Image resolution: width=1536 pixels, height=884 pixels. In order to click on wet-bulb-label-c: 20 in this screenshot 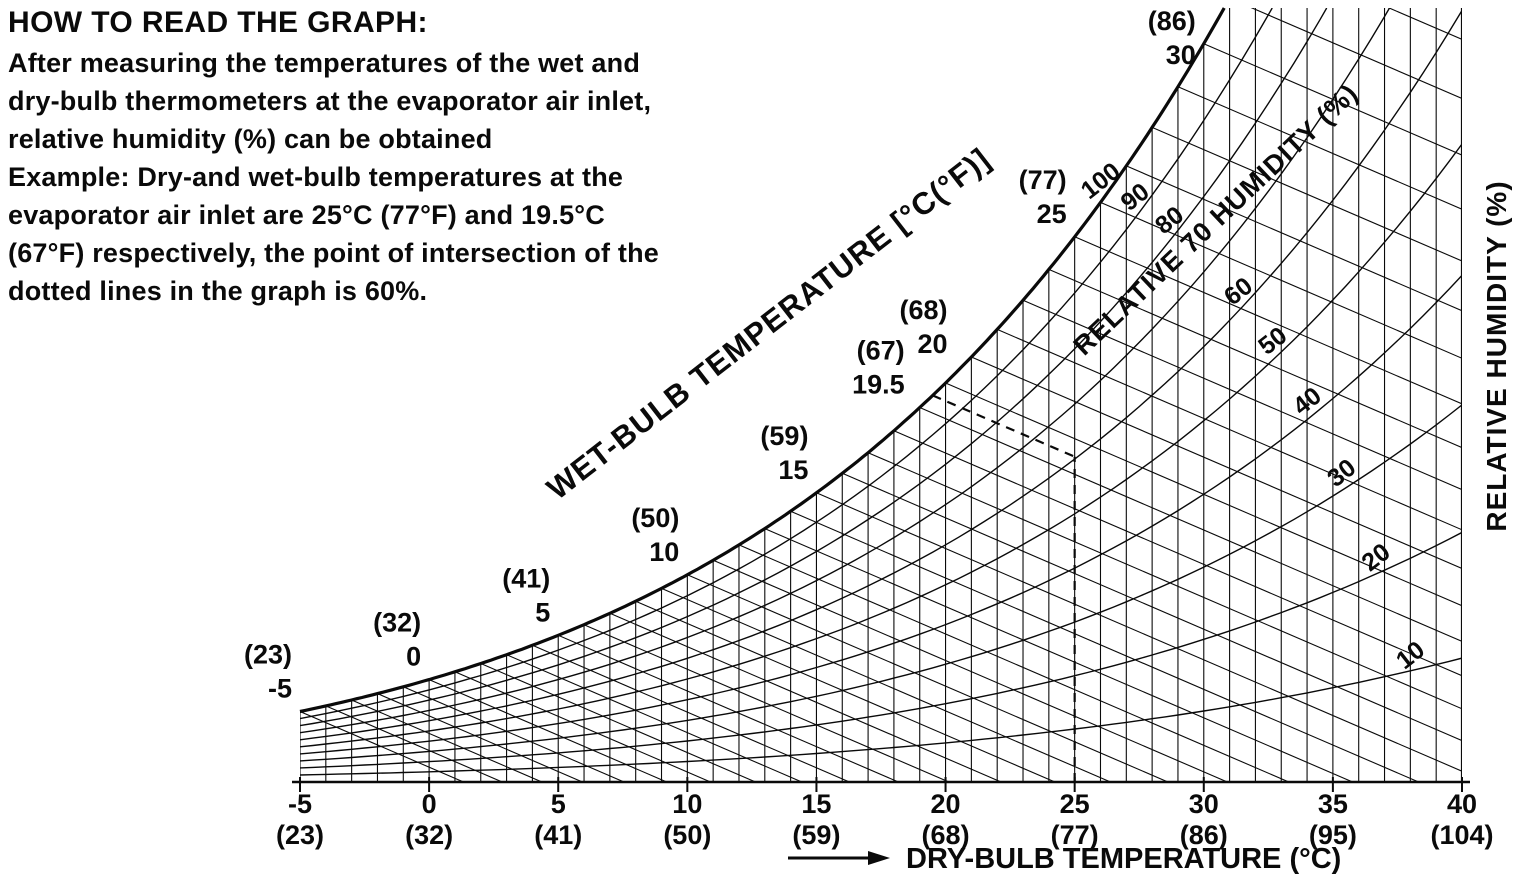, I will do `click(933, 344)`.